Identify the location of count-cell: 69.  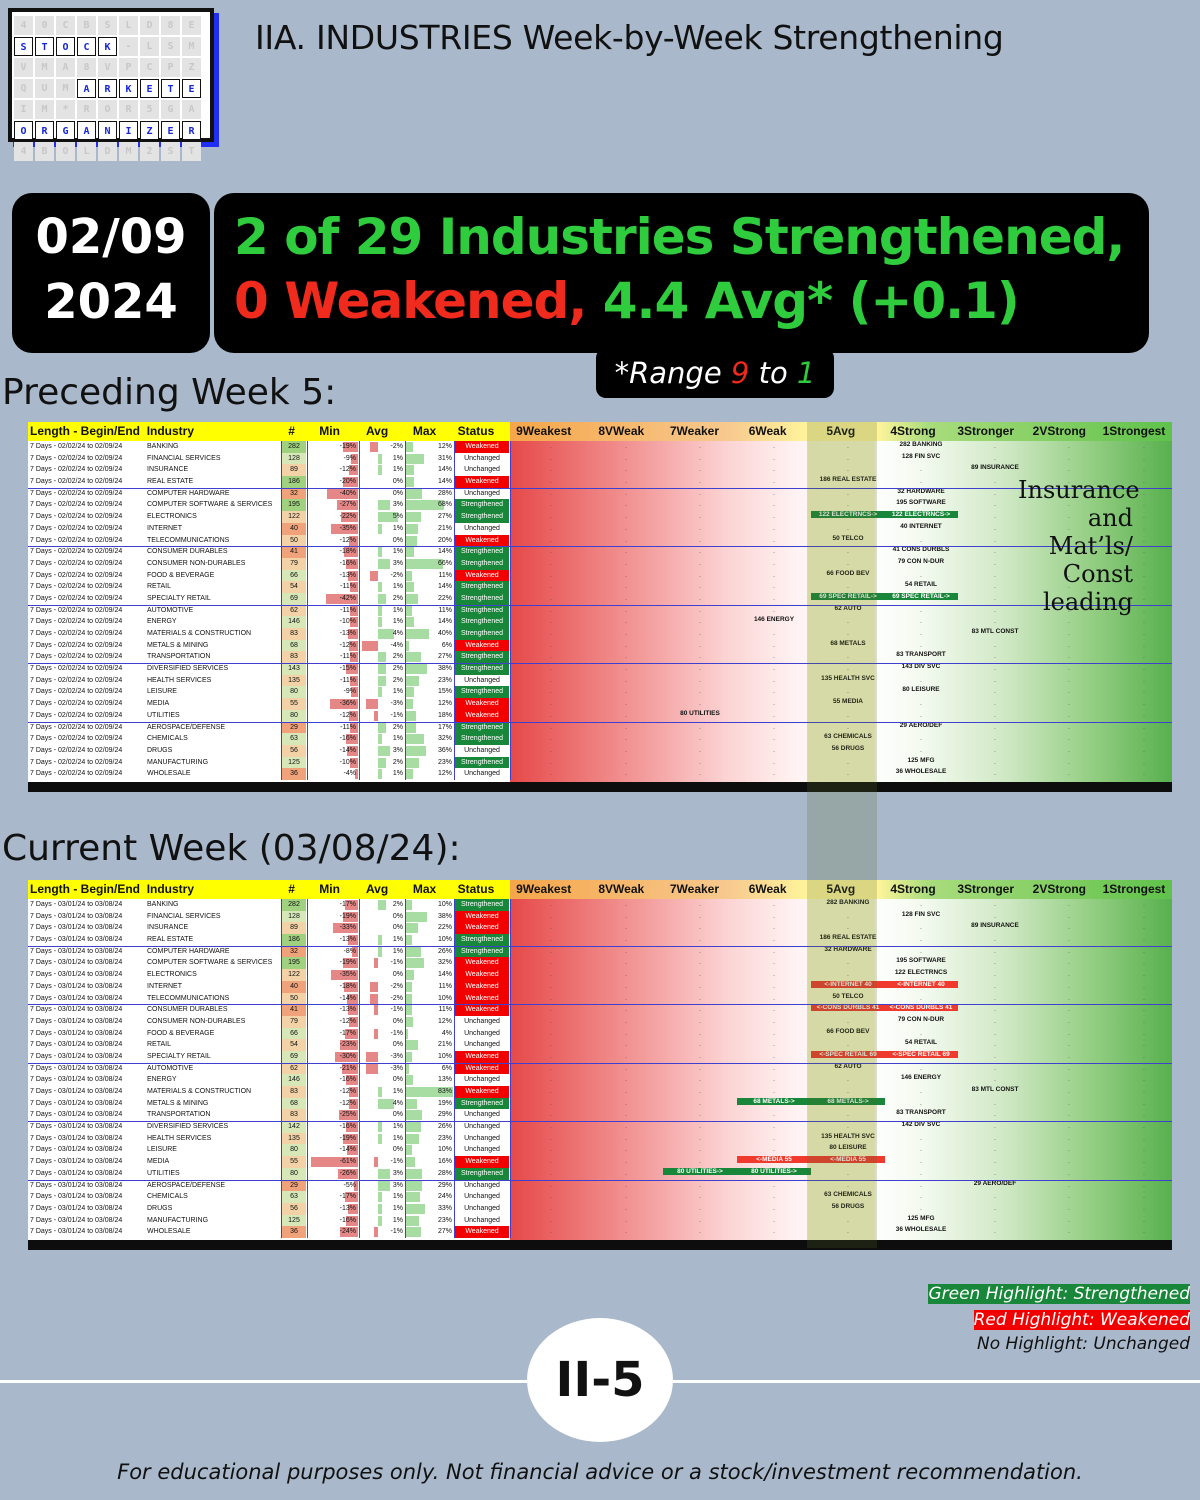
(294, 1056).